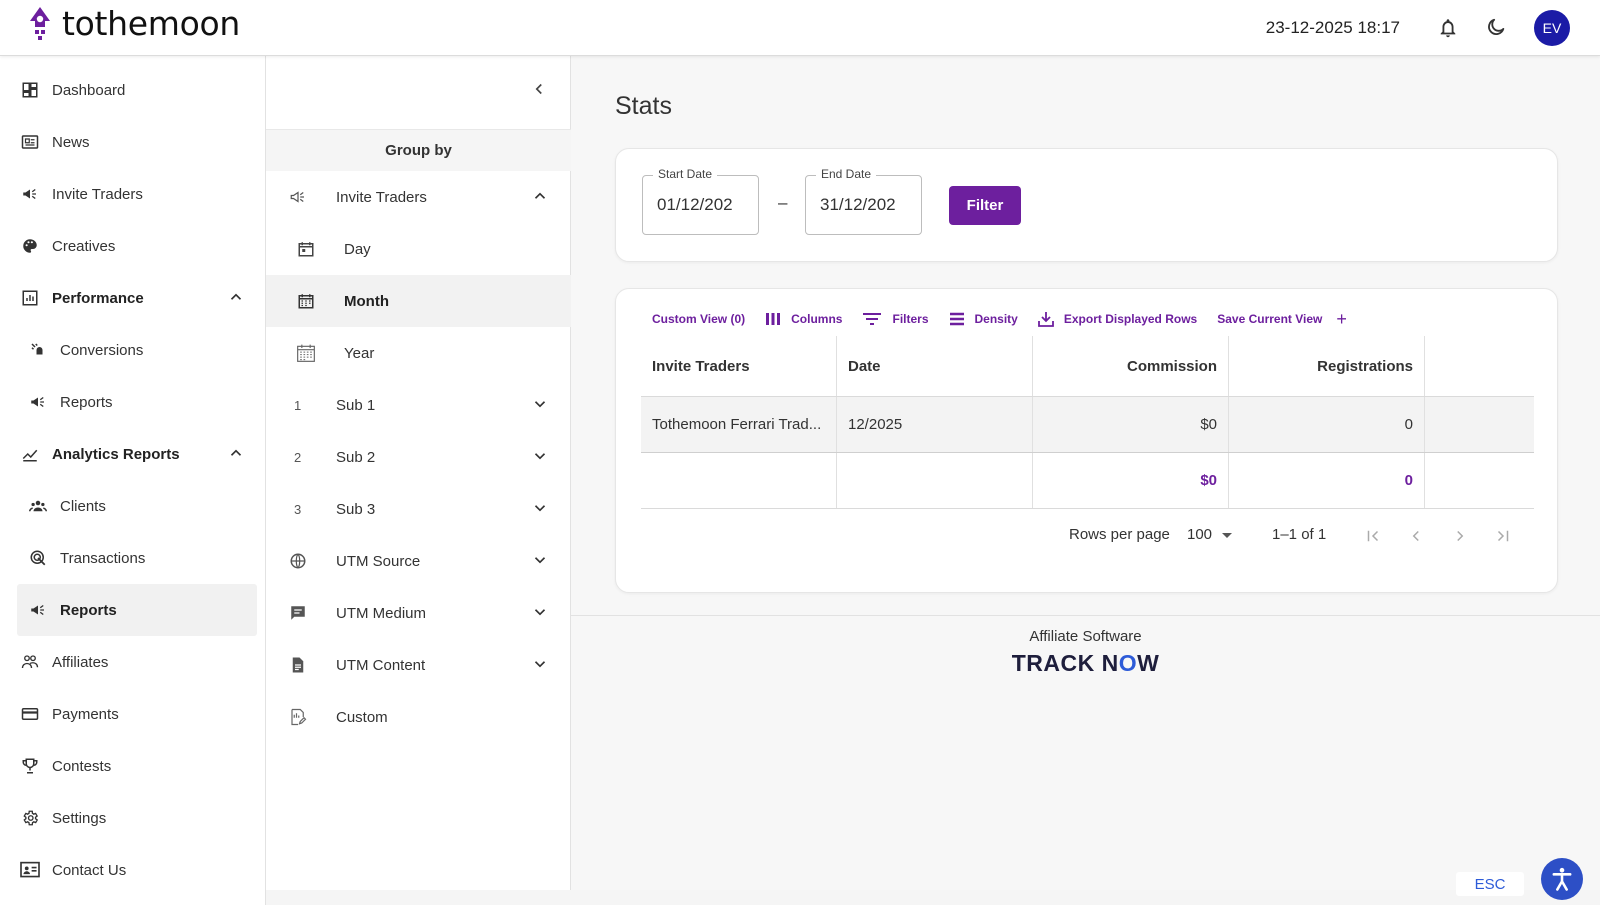 This screenshot has width=1600, height=905. Describe the element at coordinates (137, 766) in the screenshot. I see `sidebar-item-contests: Contests` at that location.